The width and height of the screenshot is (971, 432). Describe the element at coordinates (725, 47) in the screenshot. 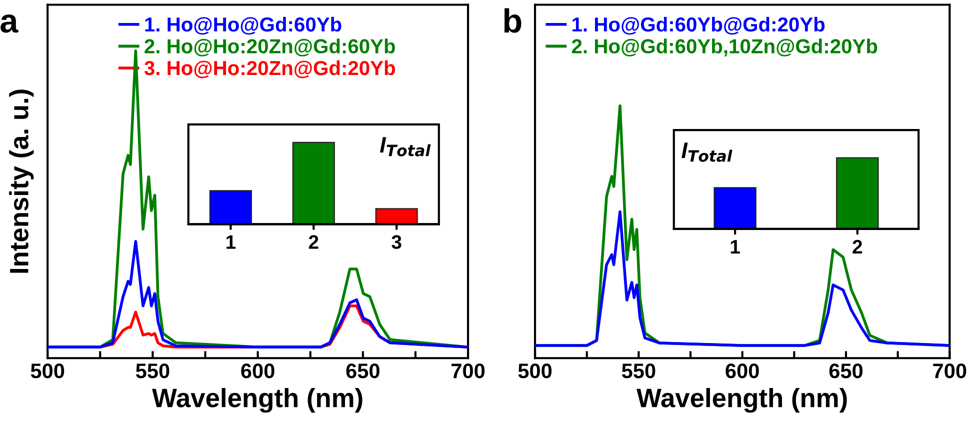

I see `legend-label: 2. Ho@Gd:60Yb,10Zn@Gd:20Yb` at that location.